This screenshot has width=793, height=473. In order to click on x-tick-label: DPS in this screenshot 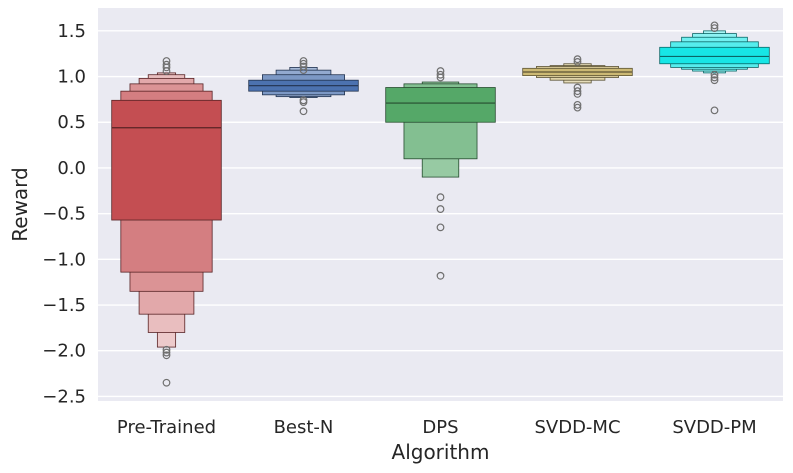, I will do `click(440, 427)`.